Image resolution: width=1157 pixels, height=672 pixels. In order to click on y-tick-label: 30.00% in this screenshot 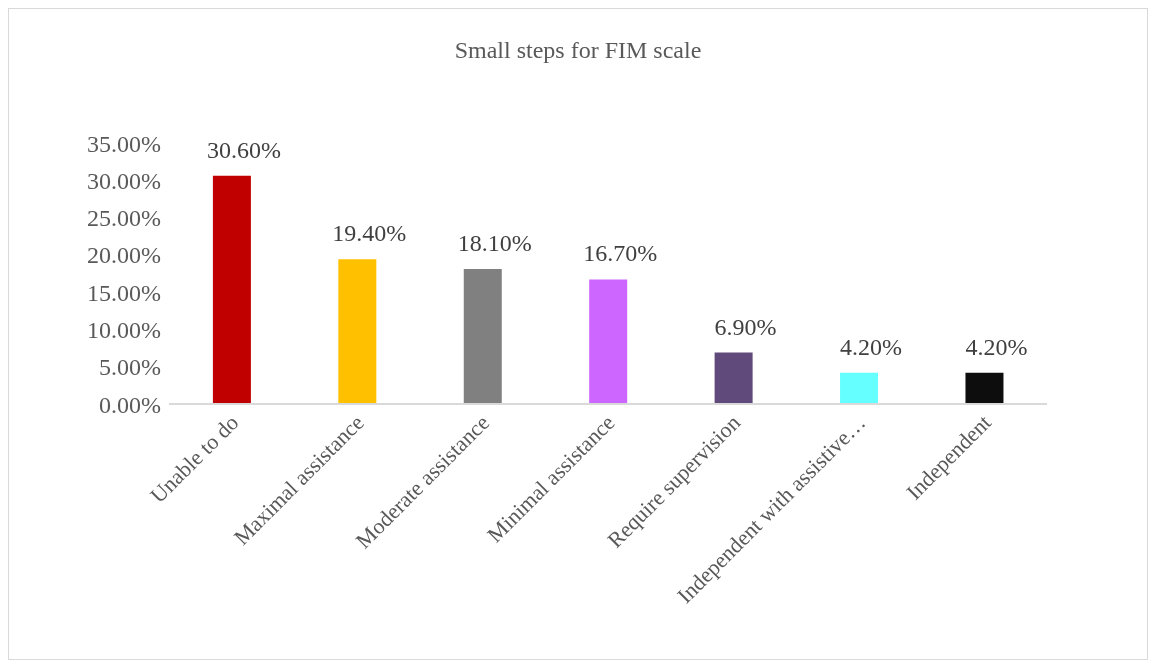, I will do `click(124, 180)`.